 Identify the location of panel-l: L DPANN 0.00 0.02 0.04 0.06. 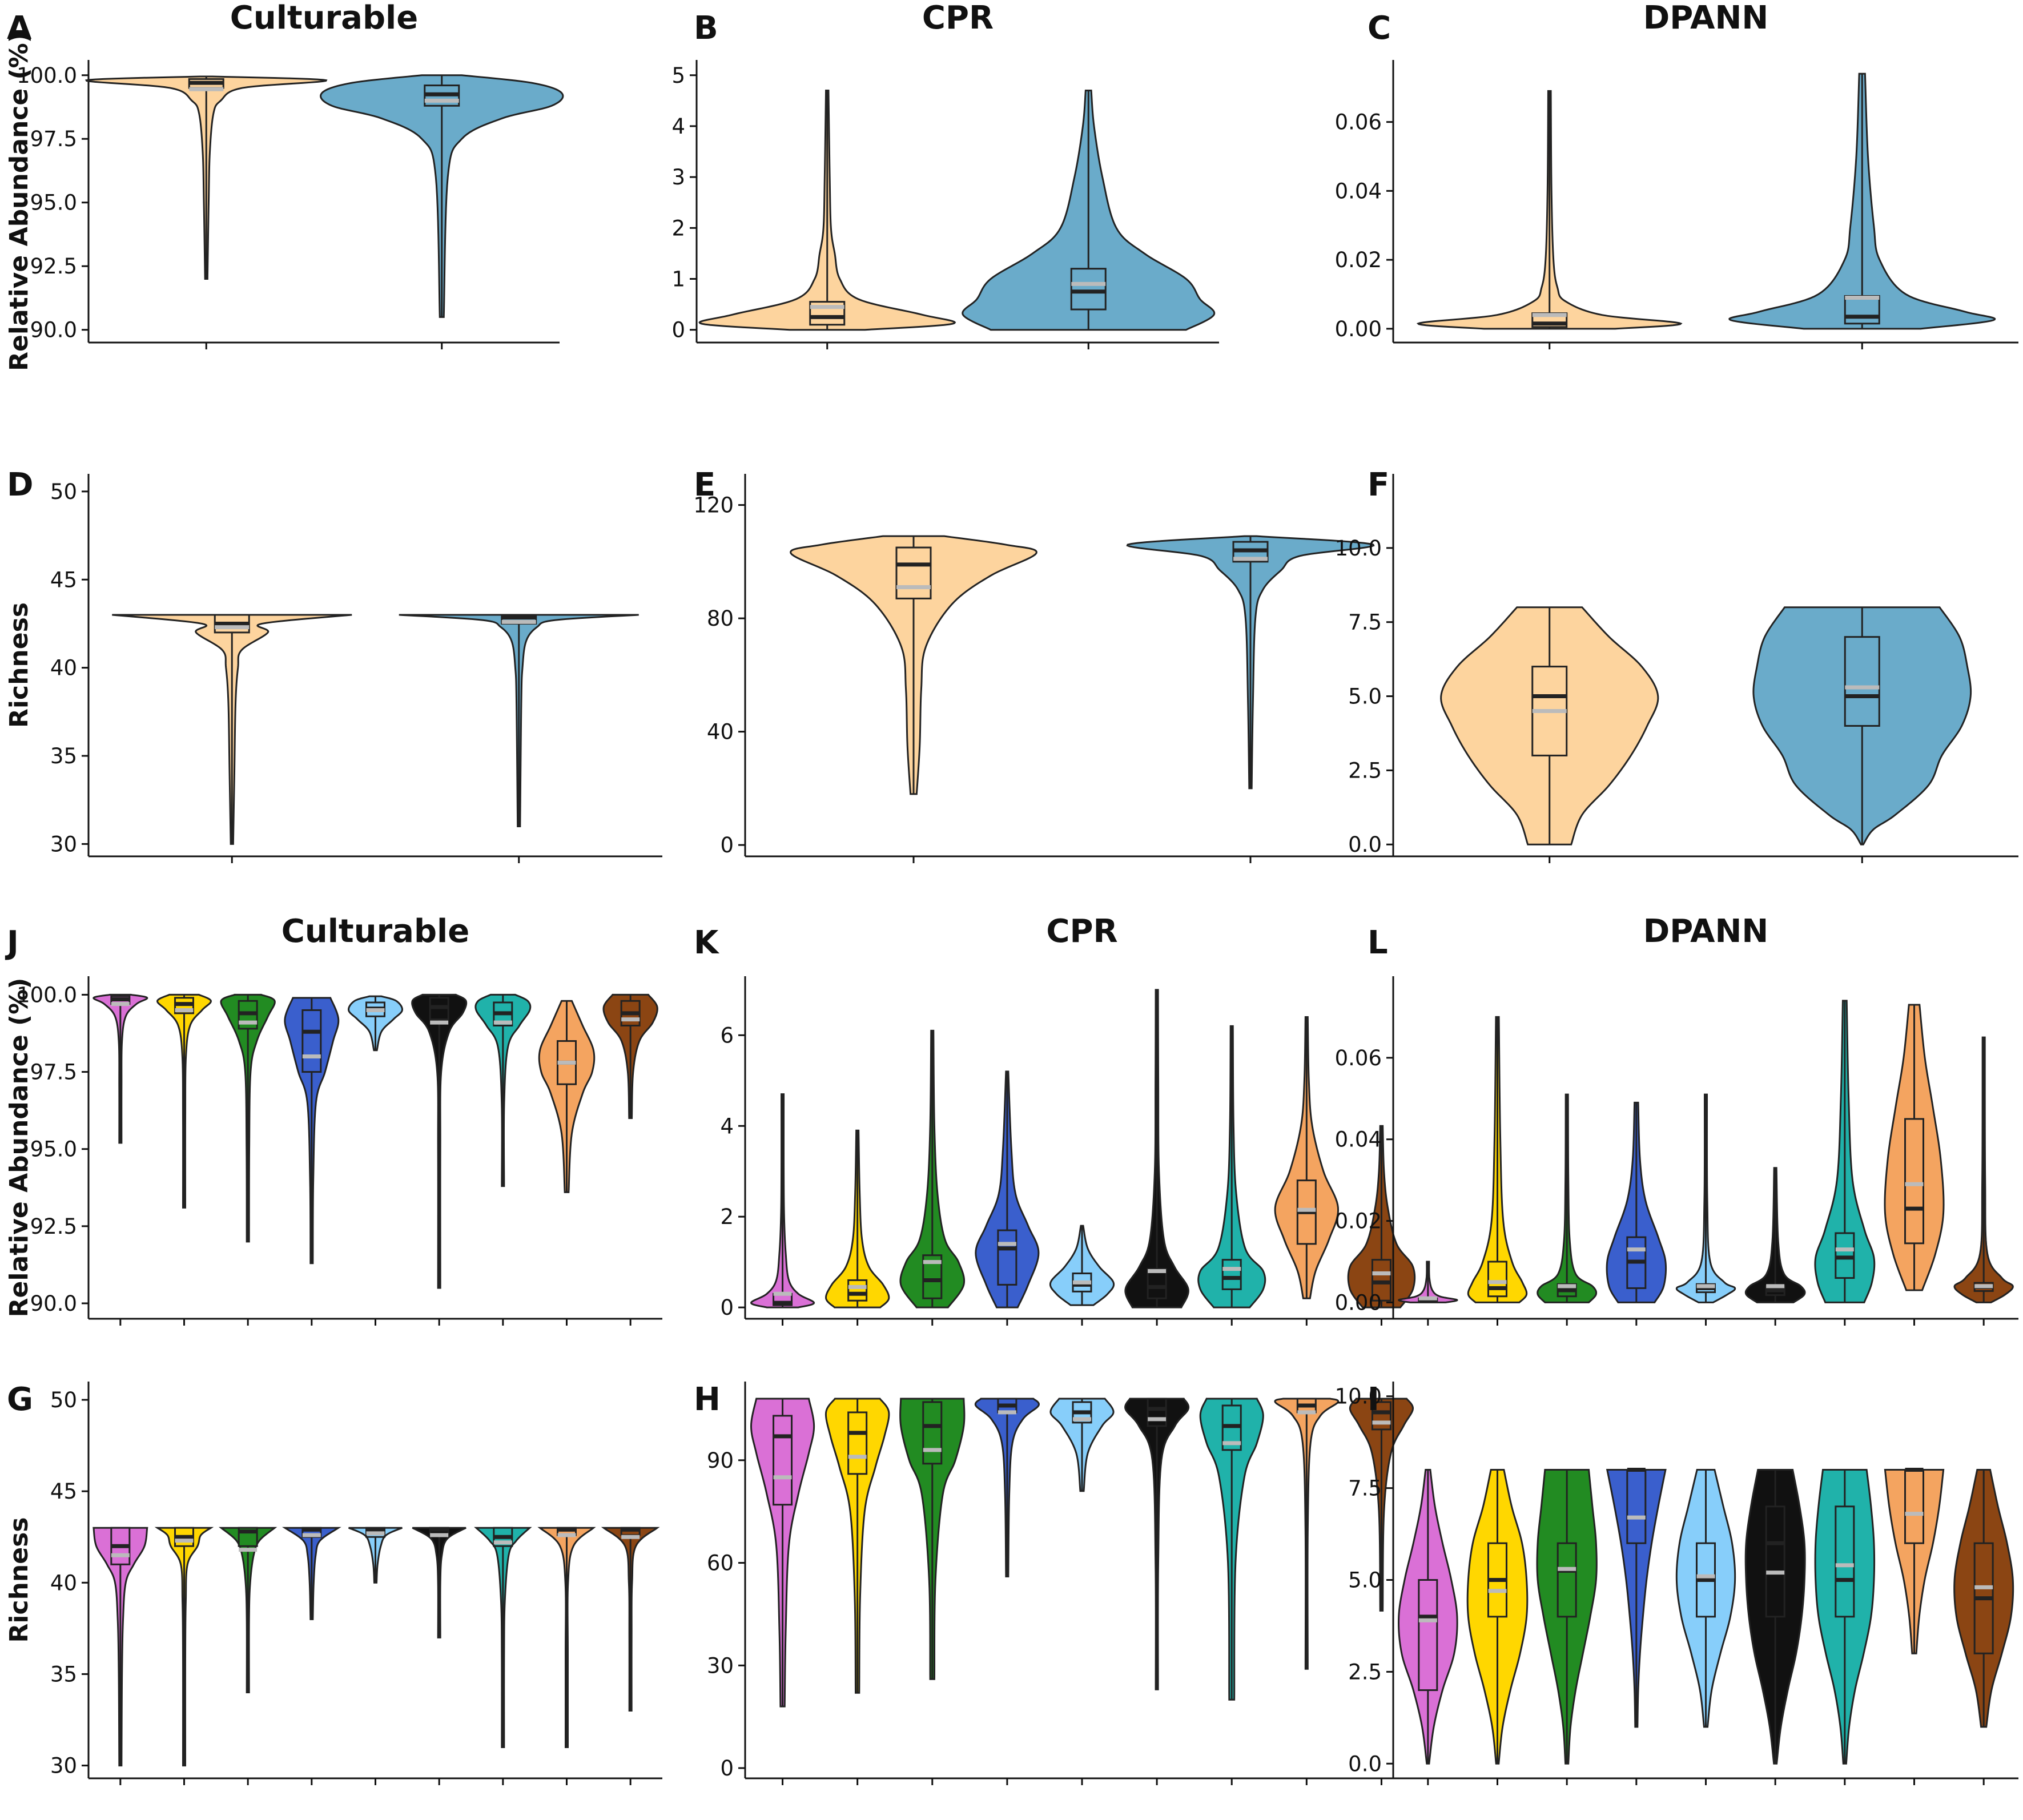
(1676, 1119).